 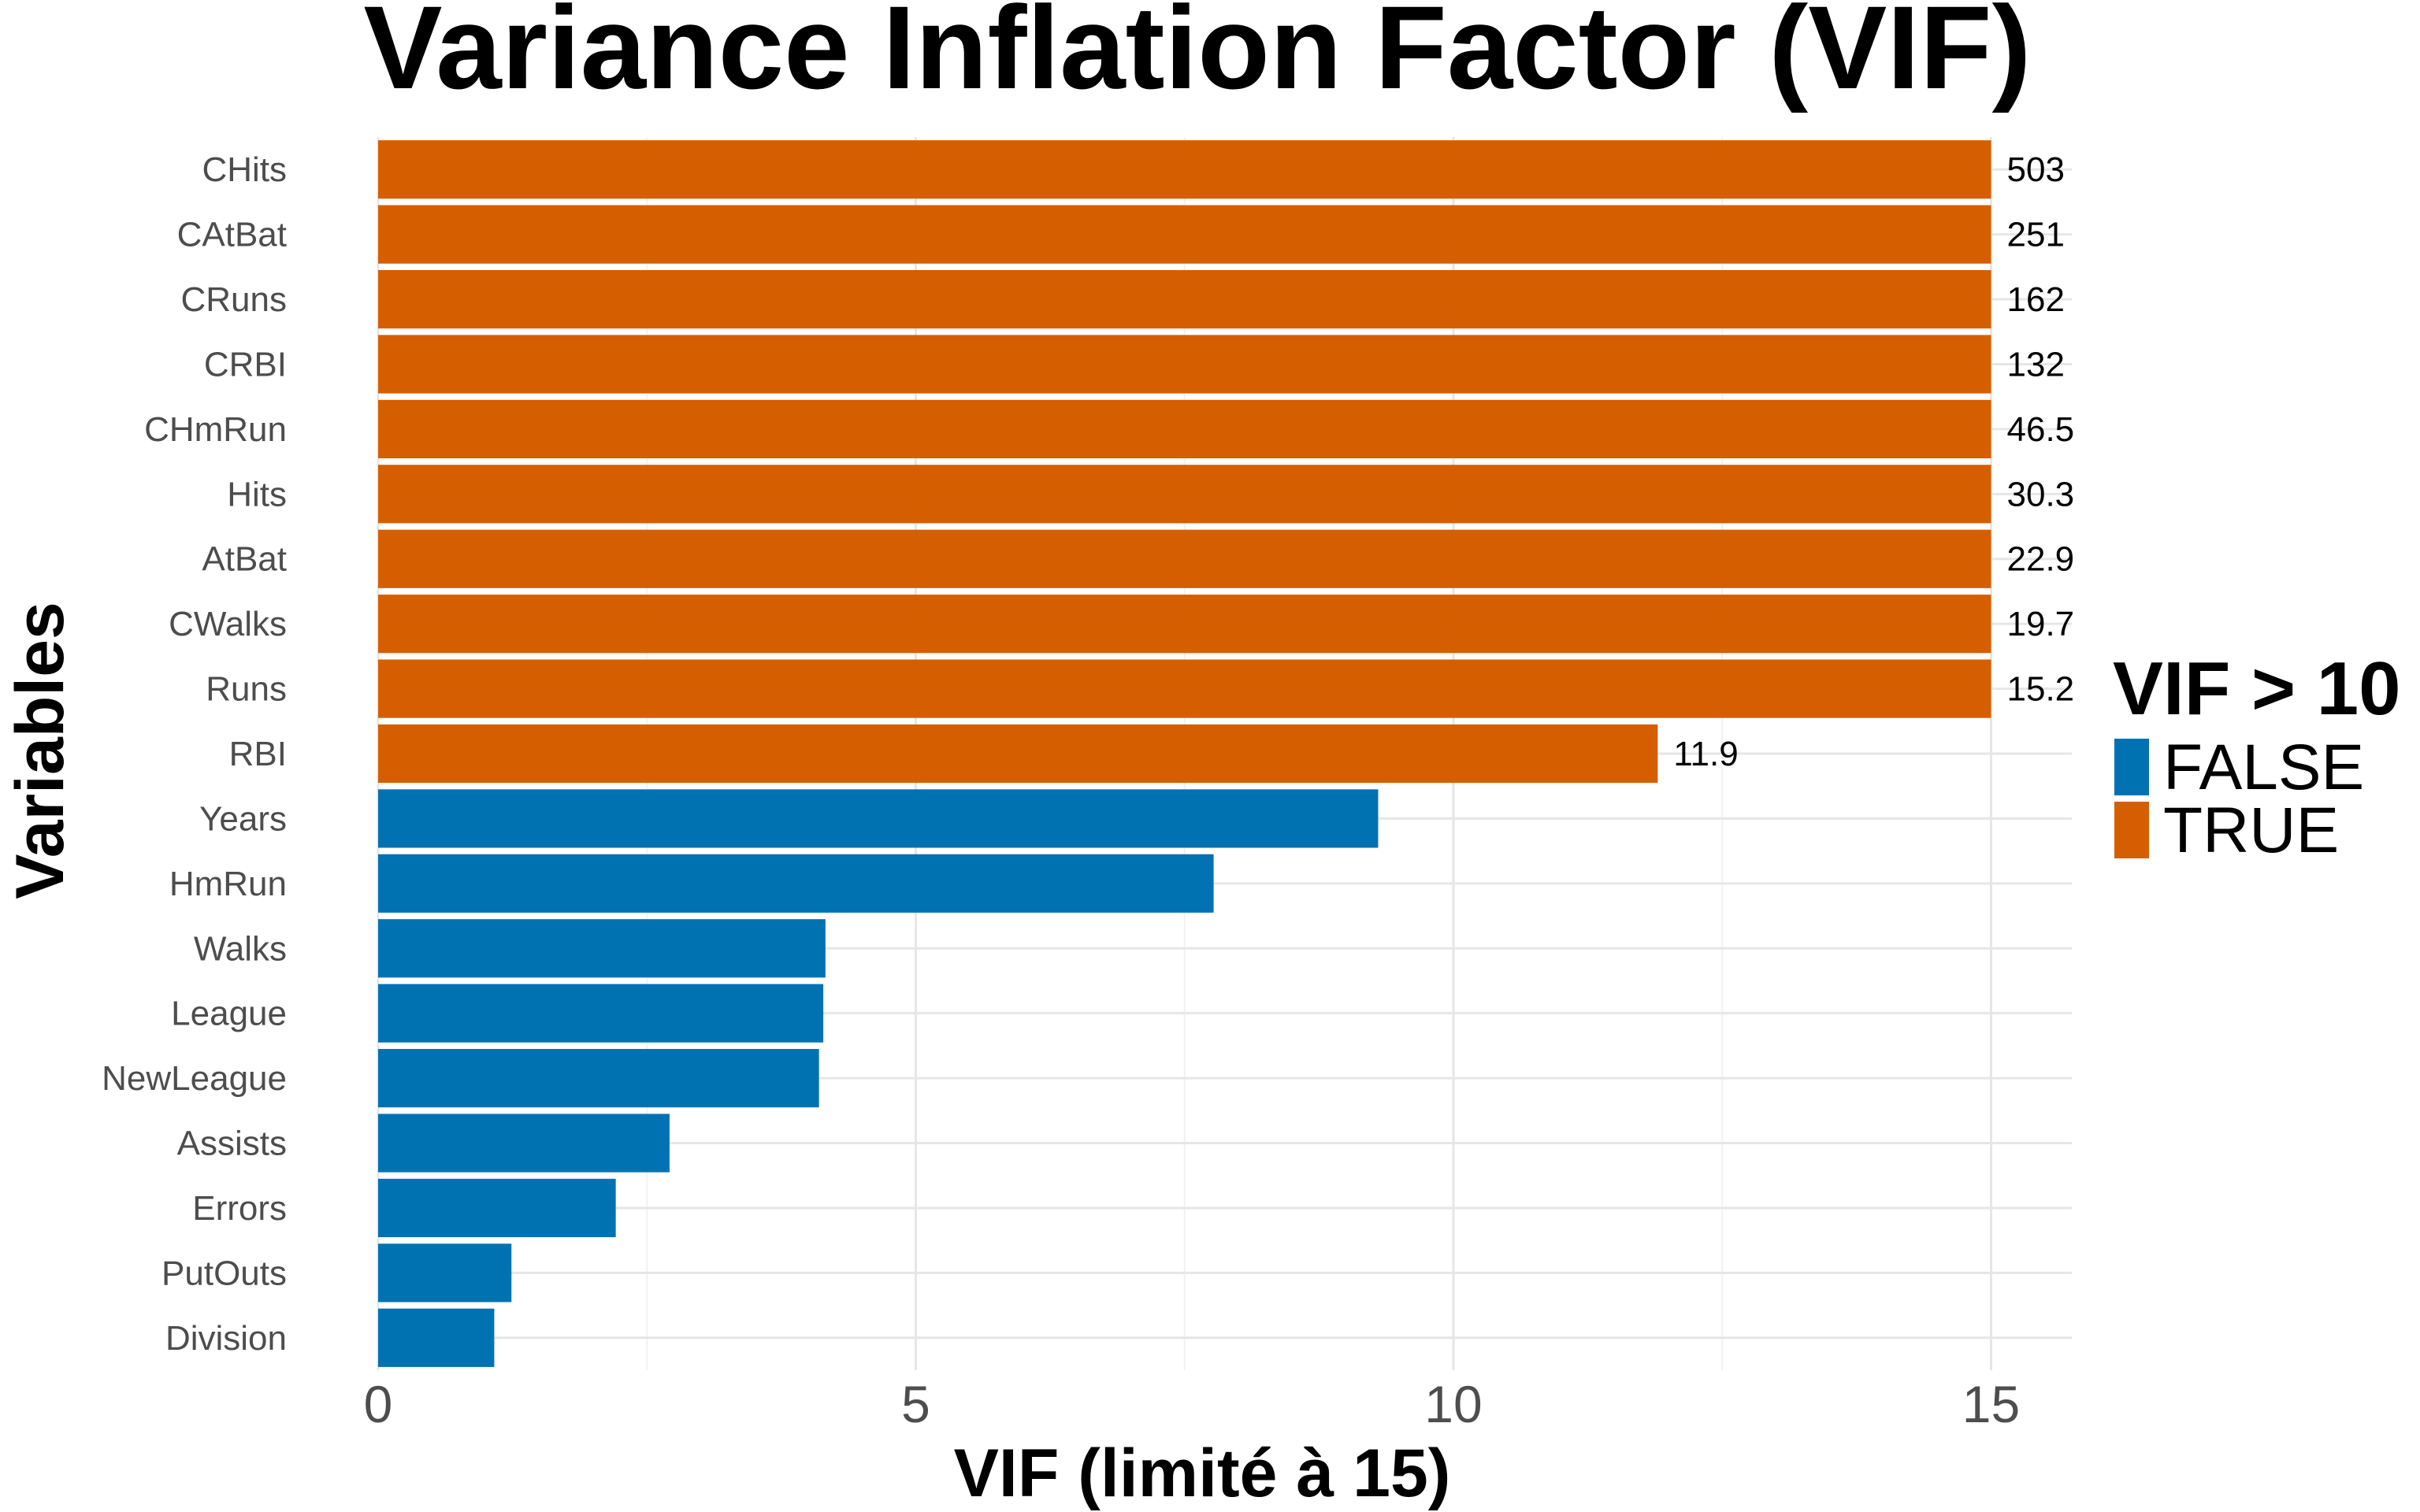 I want to click on bar-years, so click(x=878, y=818).